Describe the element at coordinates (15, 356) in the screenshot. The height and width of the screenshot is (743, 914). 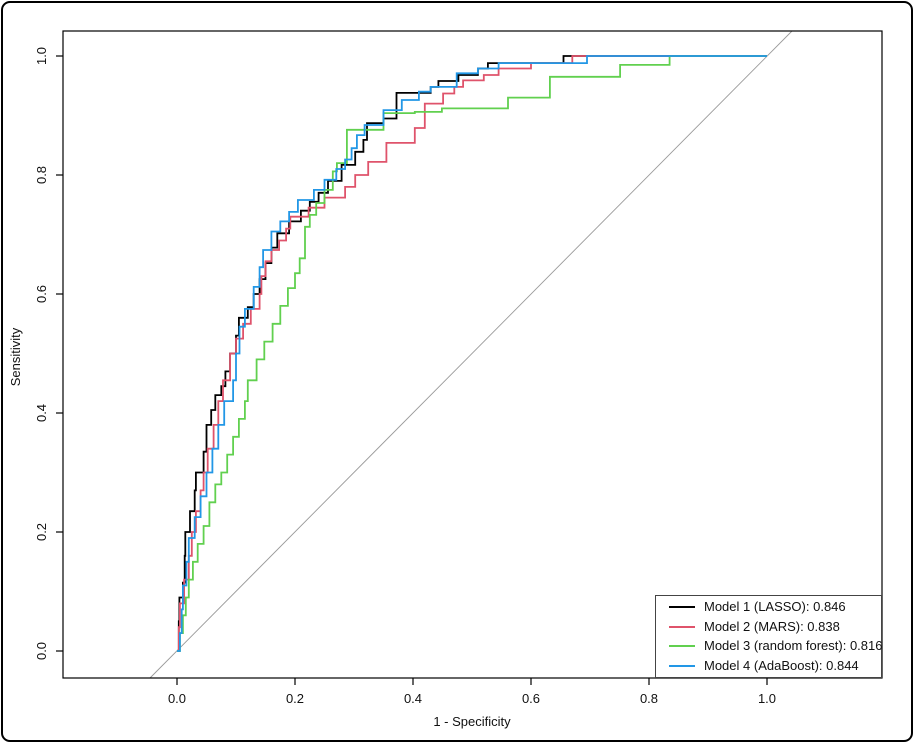
I see `y-axis-title: Sensitivity` at that location.